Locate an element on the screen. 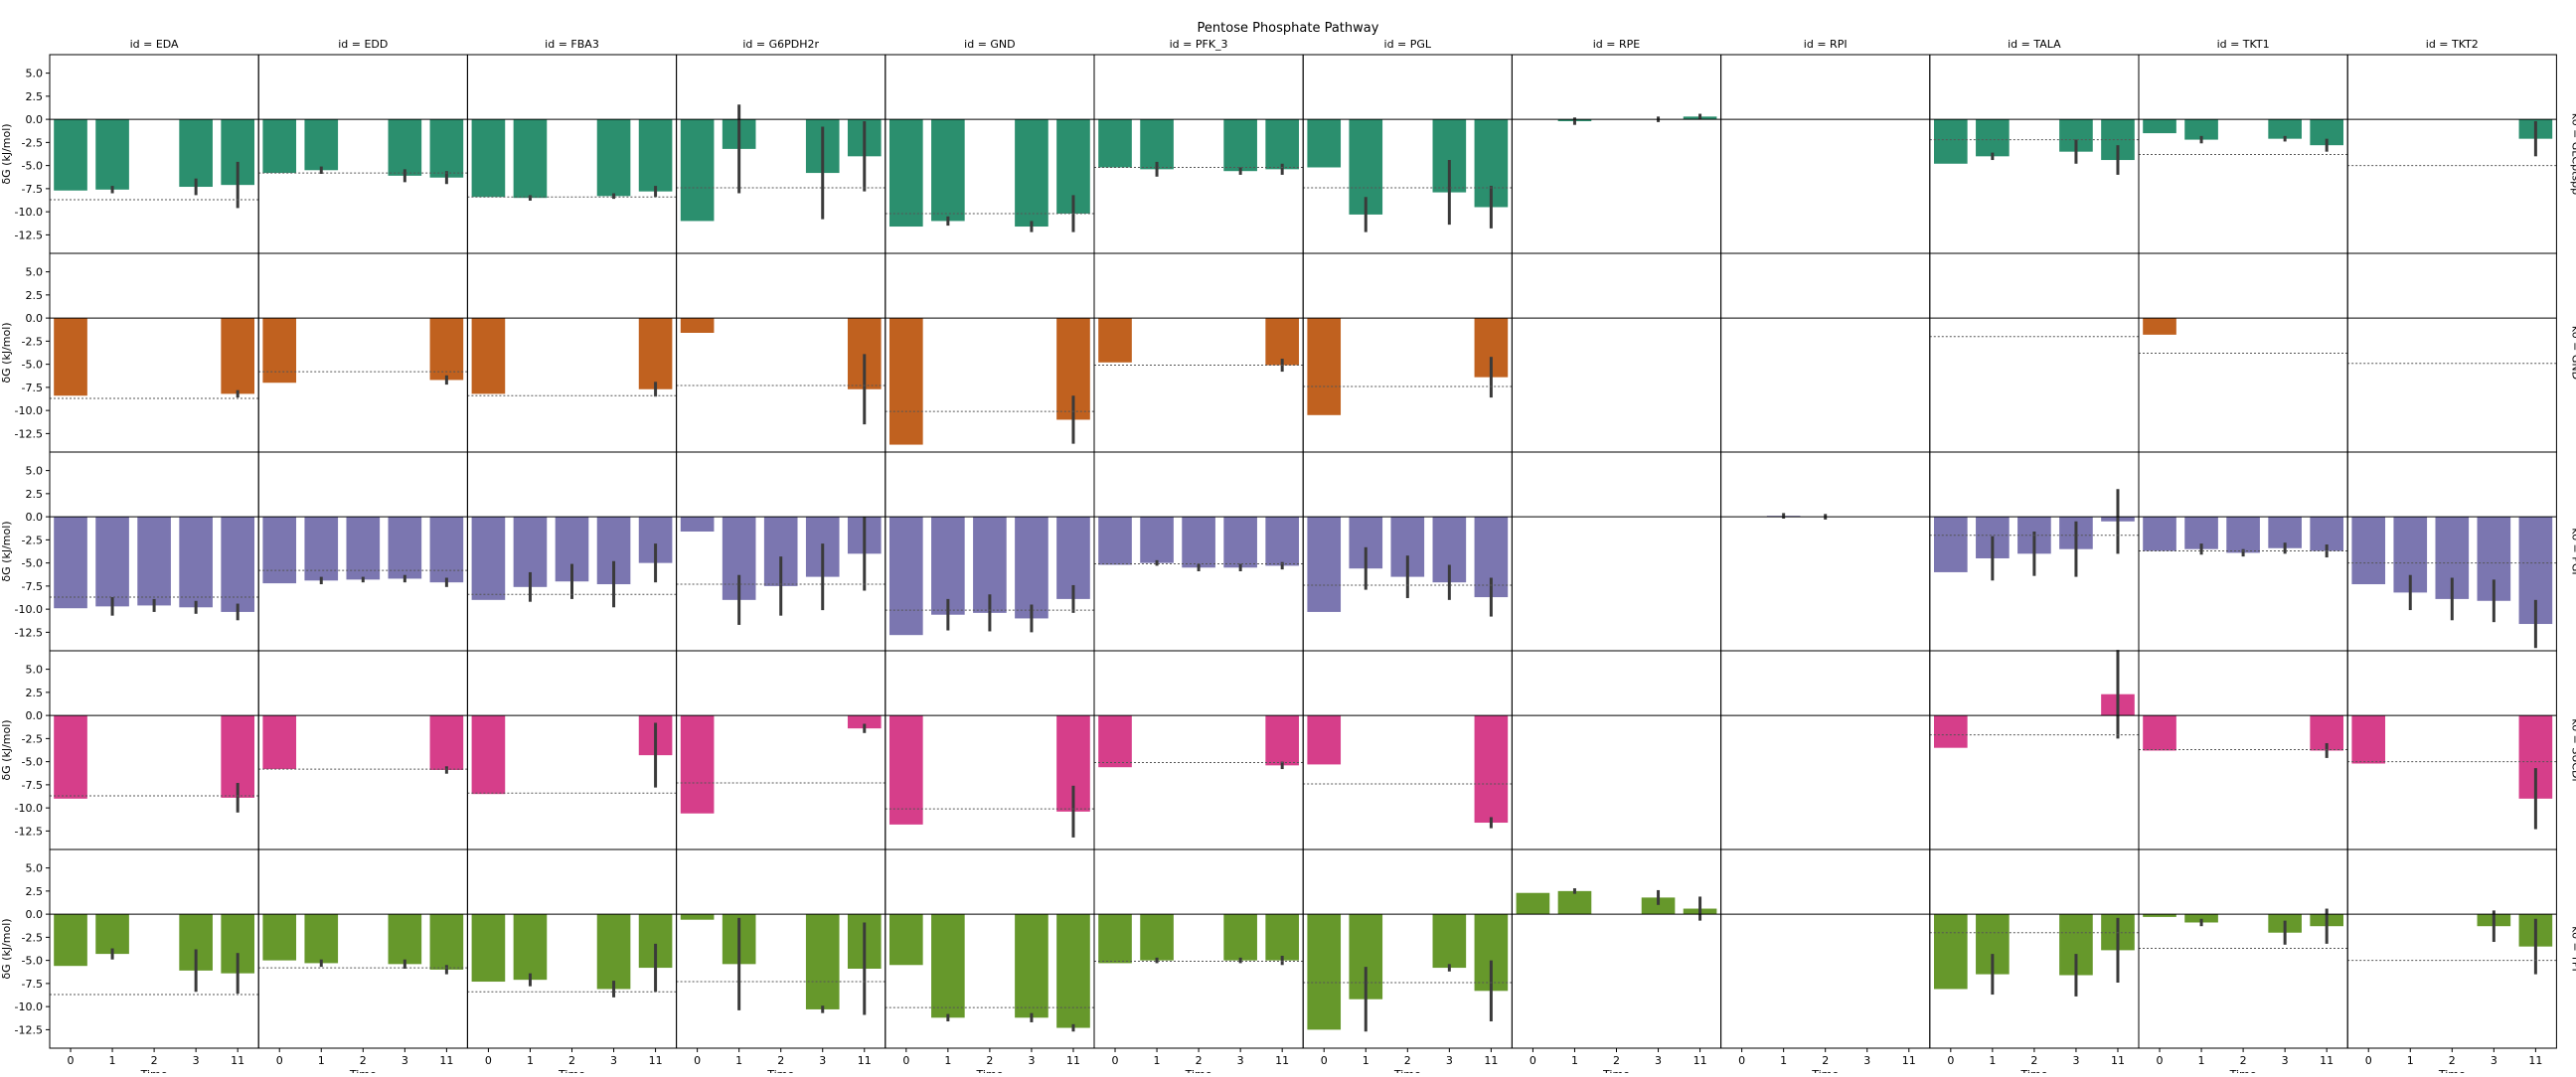 Image resolution: width=2576 pixels, height=1077 pixels. y-tick-label: -12.5 is located at coordinates (29, 1029).